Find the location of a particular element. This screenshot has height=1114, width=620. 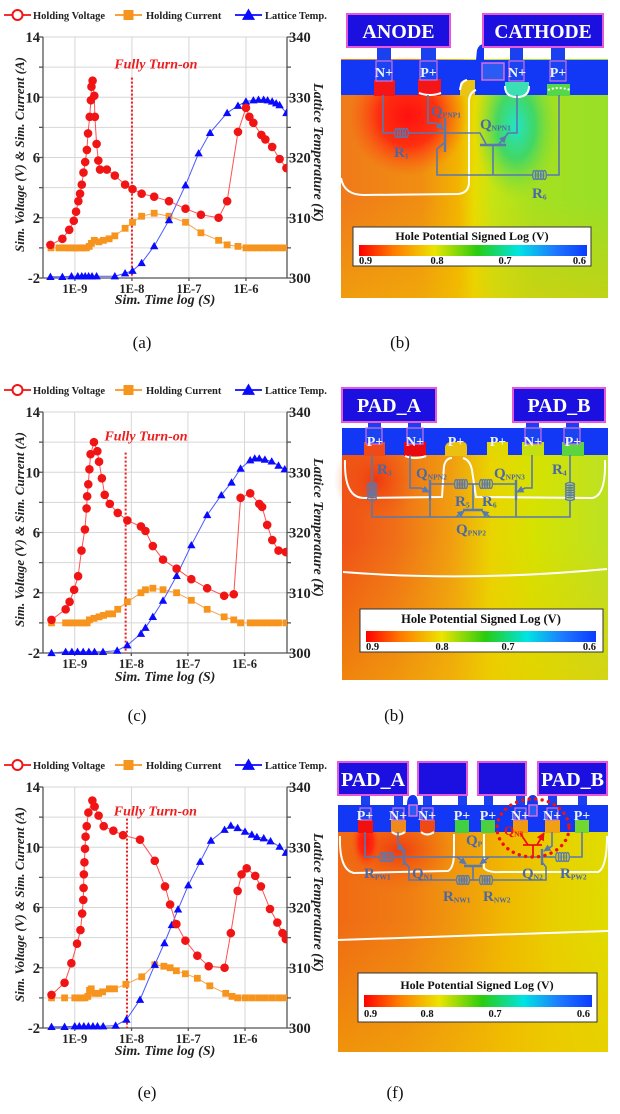

resistor-label-rpw2: RPW2 is located at coordinates (573, 874).